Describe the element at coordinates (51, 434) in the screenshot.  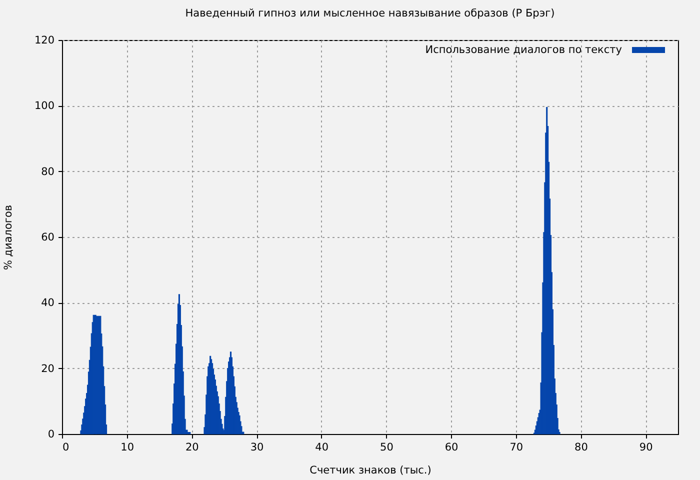
I see `y-tick-label: 0` at that location.